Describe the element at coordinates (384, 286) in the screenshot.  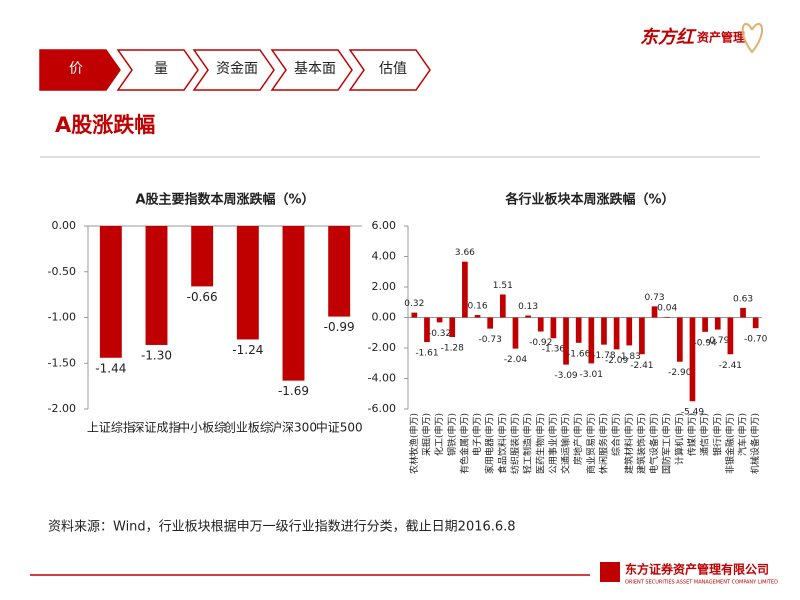
I see `y-tick-label: 2.00` at that location.